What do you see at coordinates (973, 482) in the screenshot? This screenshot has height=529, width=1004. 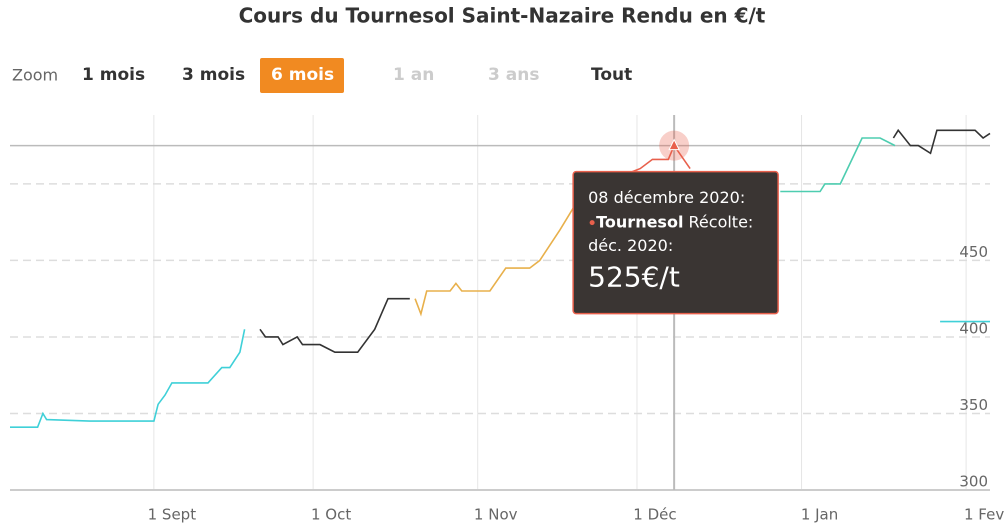 I see `y-tick-label: 300` at bounding box center [973, 482].